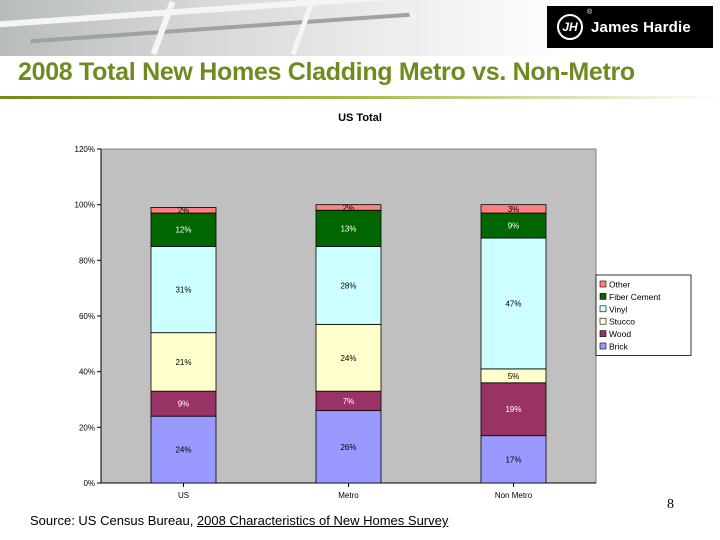 Image resolution: width=720 pixels, height=540 pixels. Describe the element at coordinates (360, 97) in the screenshot. I see `title-underline` at that location.